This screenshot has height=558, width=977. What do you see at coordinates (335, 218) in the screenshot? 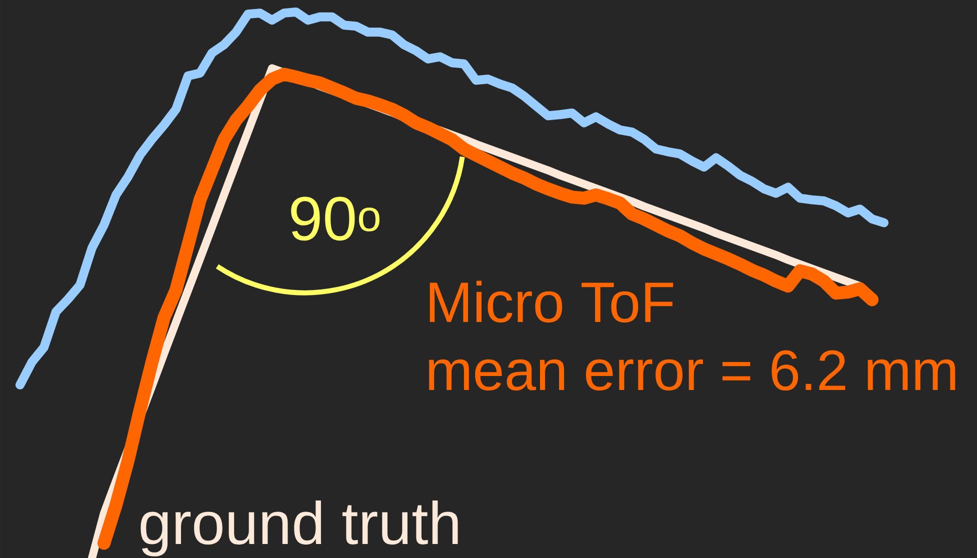
I see `annotation: 90$^{o}$` at bounding box center [335, 218].